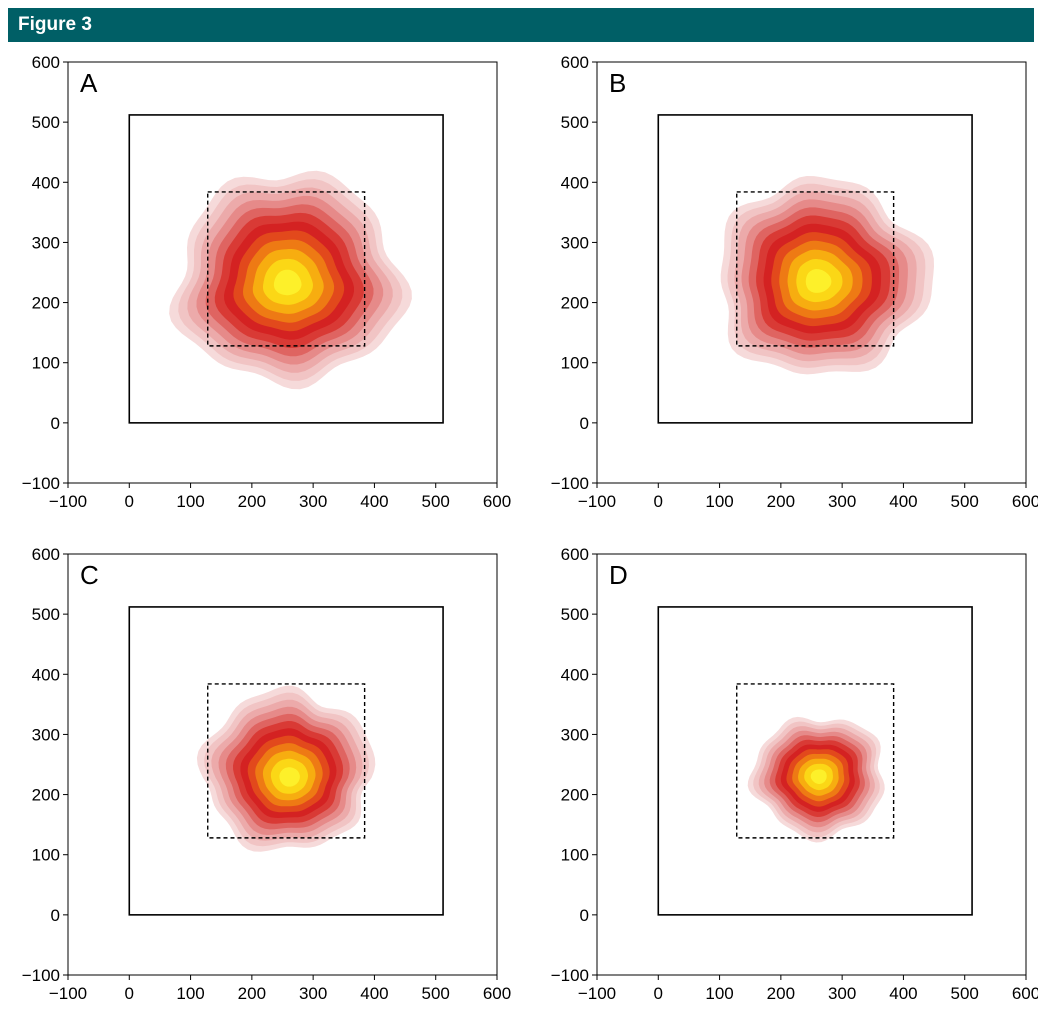  What do you see at coordinates (618, 575) in the screenshot?
I see `panel-letter: D` at bounding box center [618, 575].